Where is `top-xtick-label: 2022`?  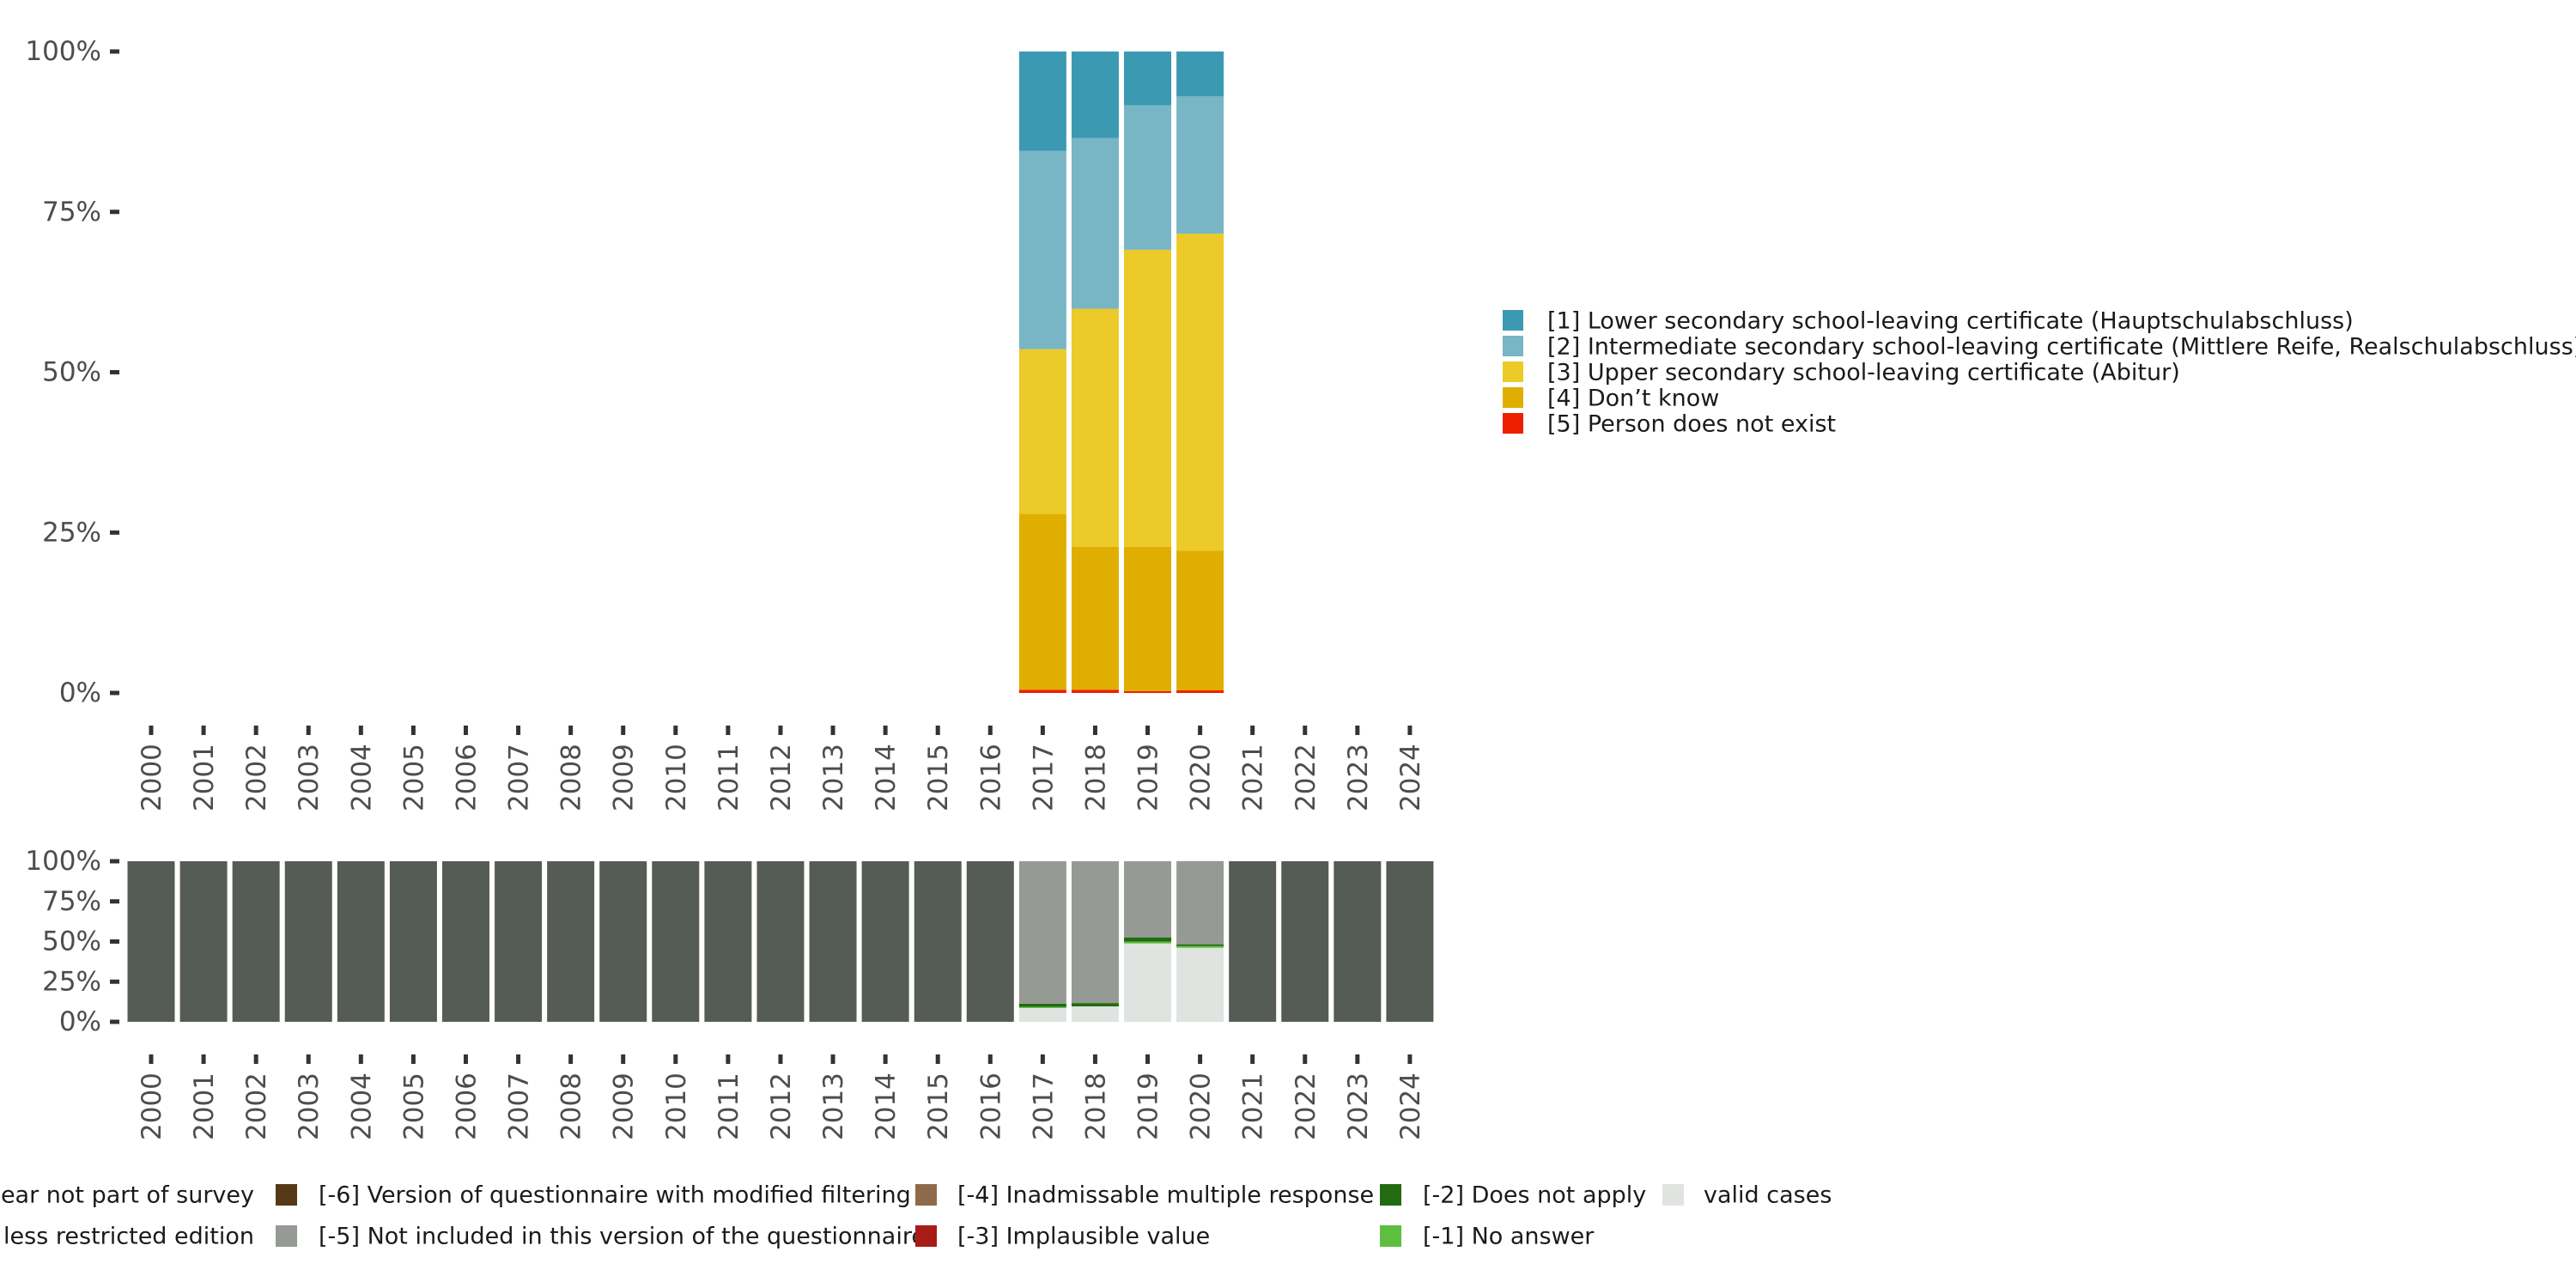 top-xtick-label: 2022 is located at coordinates (1306, 777).